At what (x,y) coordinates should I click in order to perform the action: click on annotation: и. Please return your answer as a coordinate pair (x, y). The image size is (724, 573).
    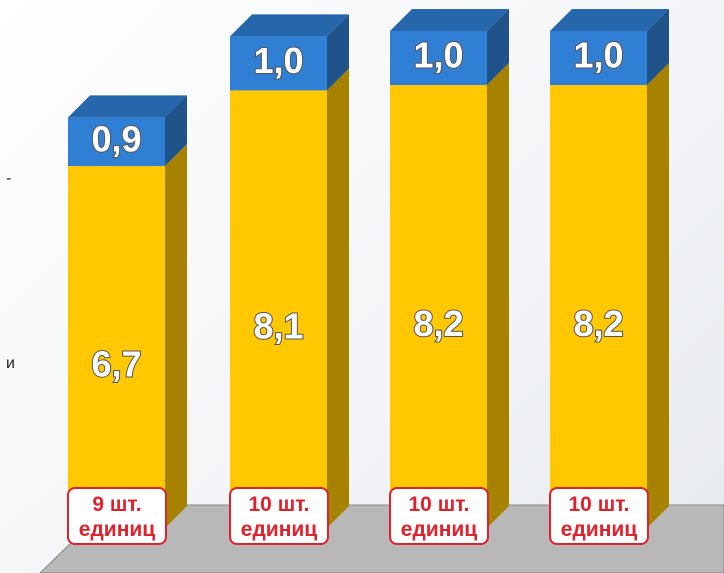
    Looking at the image, I should click on (10, 363).